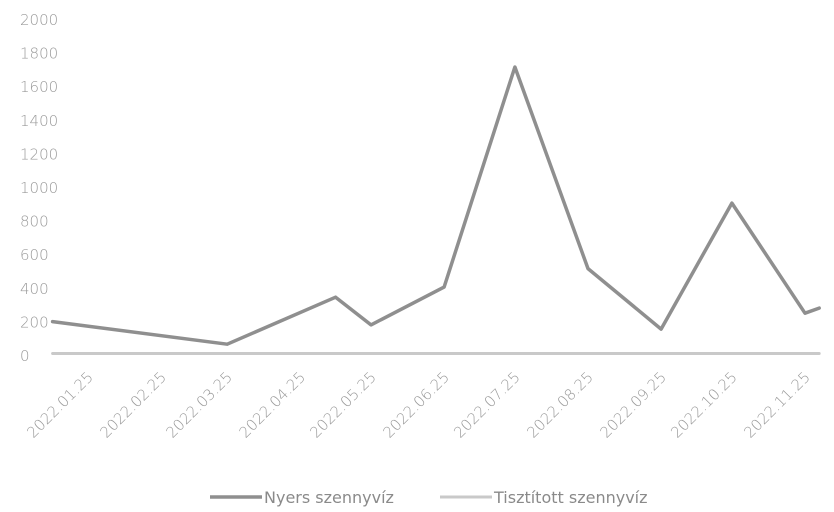 This screenshot has width=834, height=512. I want to click on x-tick-label: 2022.03.25, so click(199, 404).